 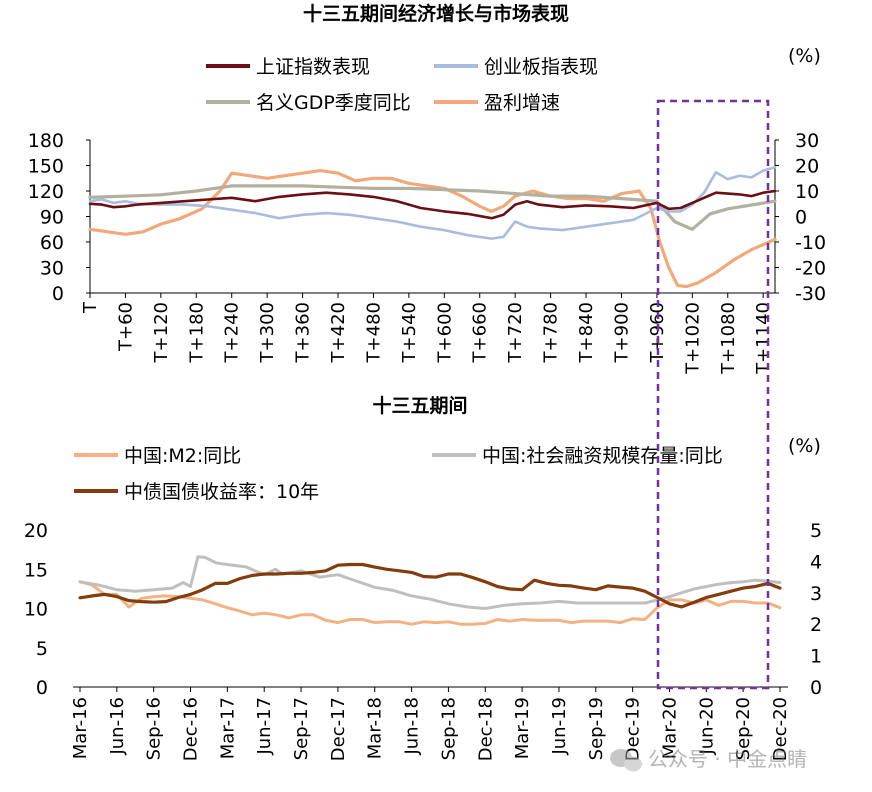 I want to click on bottom-x-tick-label: Sep-18, so click(x=448, y=728).